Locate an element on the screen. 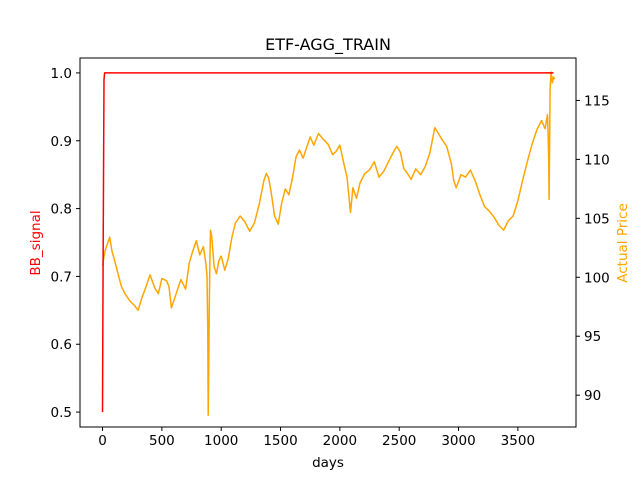 This screenshot has width=640, height=480. left-y-tick-label: 1.0 is located at coordinates (61, 74).